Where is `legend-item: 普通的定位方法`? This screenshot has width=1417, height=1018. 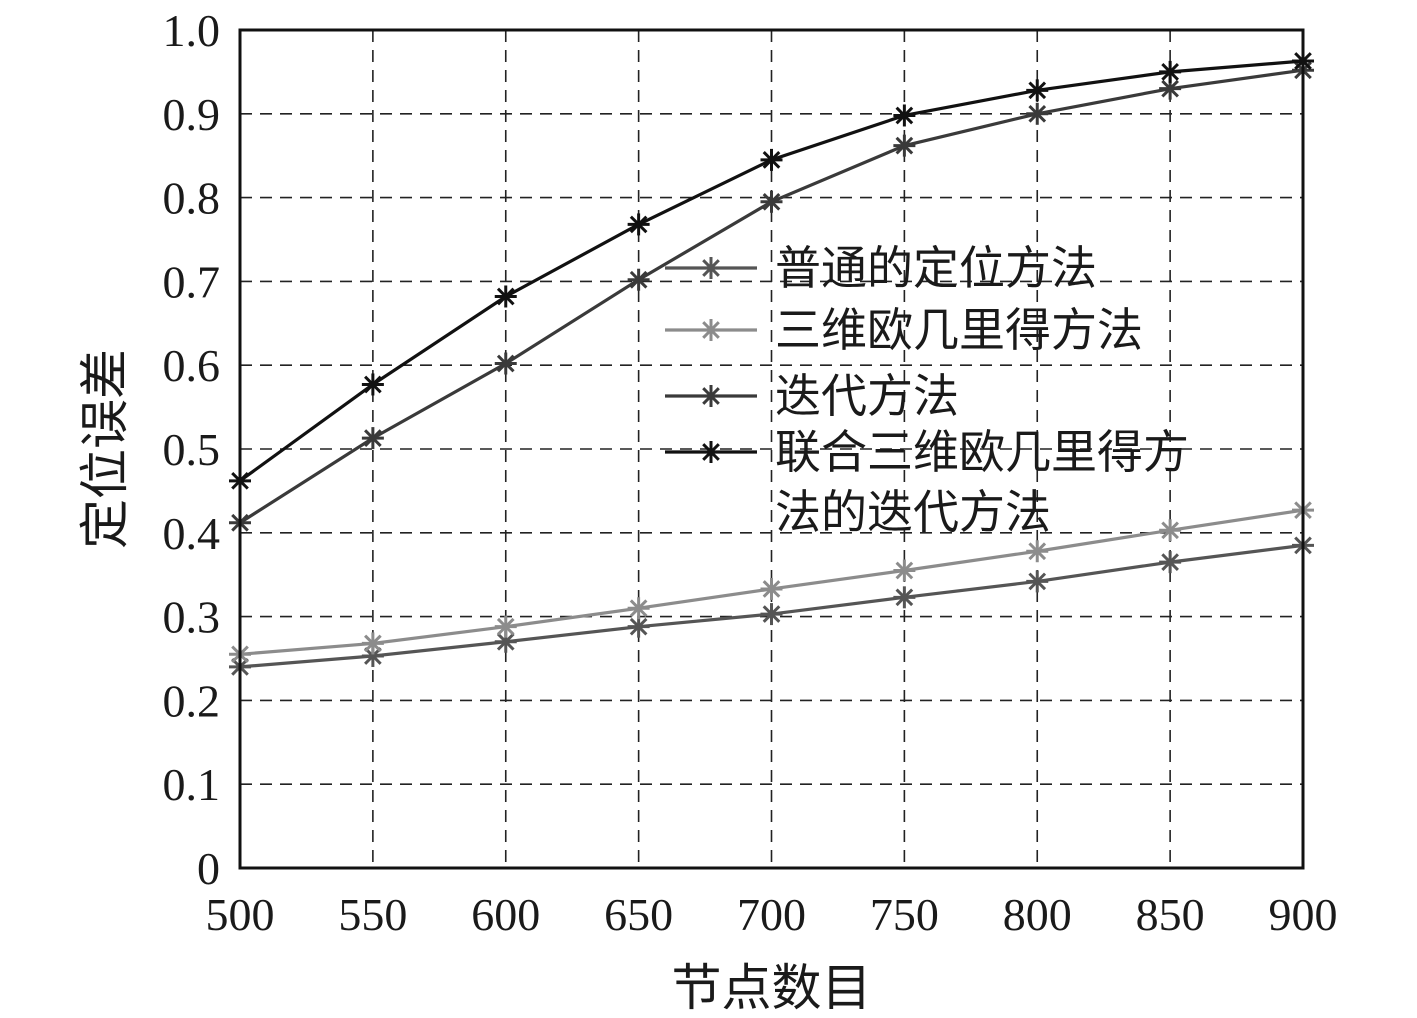 legend-item: 普通的定位方法 is located at coordinates (881, 268).